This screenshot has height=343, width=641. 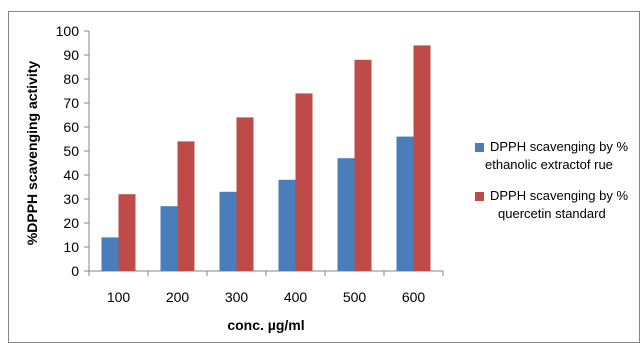 What do you see at coordinates (355, 297) in the screenshot?
I see `x-tick-label: 500` at bounding box center [355, 297].